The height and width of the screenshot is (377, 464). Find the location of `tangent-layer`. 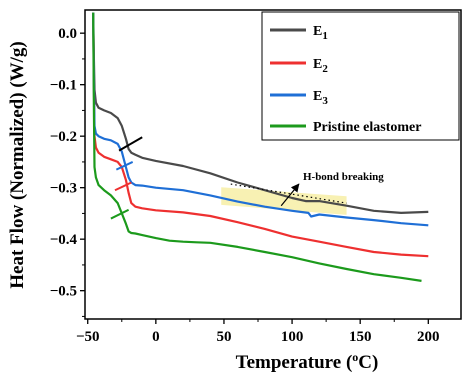

tangent-layer is located at coordinates (126, 178).